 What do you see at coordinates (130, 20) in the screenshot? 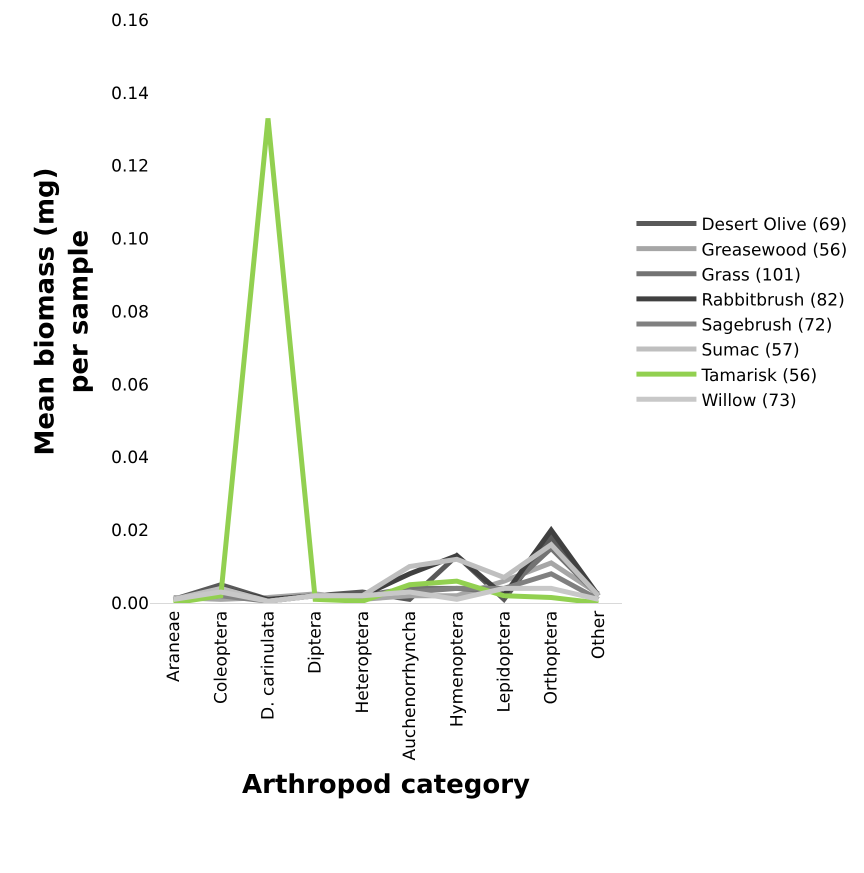
I see `y-tick-label: 0.16` at bounding box center [130, 20].